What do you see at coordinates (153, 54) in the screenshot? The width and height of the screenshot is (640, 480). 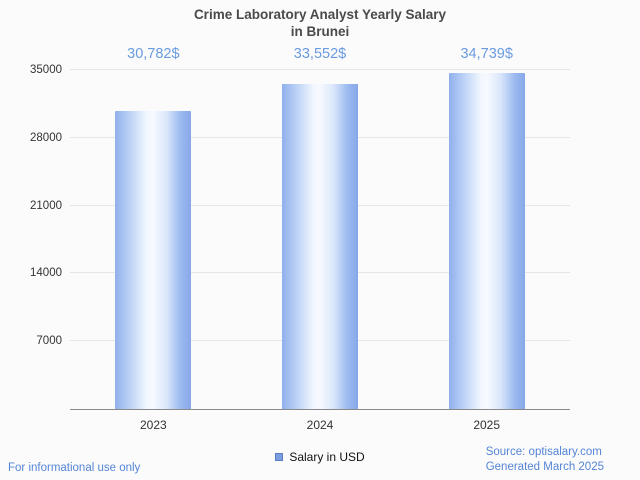 I see `value-label-2023: 30,782$` at bounding box center [153, 54].